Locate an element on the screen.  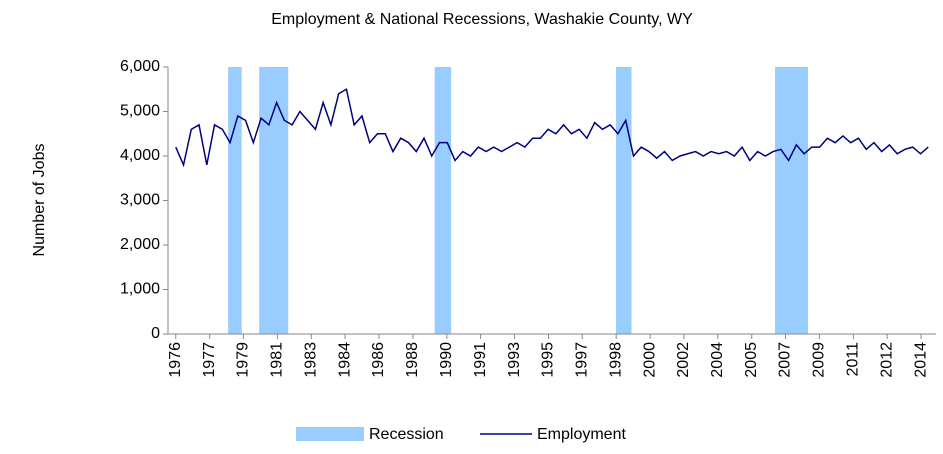
x-tick-label: 1979 is located at coordinates (243, 360).